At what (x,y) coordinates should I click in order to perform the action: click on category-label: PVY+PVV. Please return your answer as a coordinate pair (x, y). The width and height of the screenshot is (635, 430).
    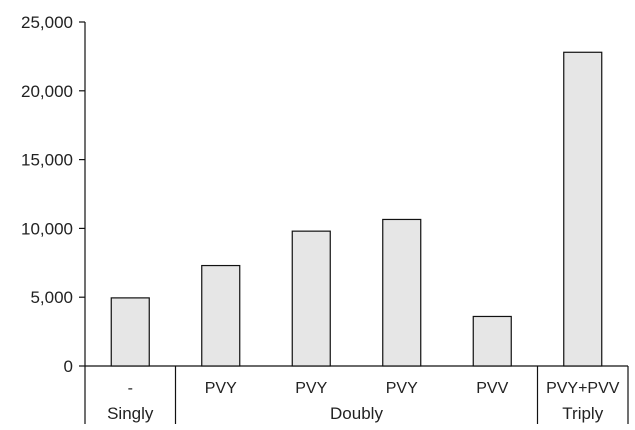
    Looking at the image, I should click on (583, 388).